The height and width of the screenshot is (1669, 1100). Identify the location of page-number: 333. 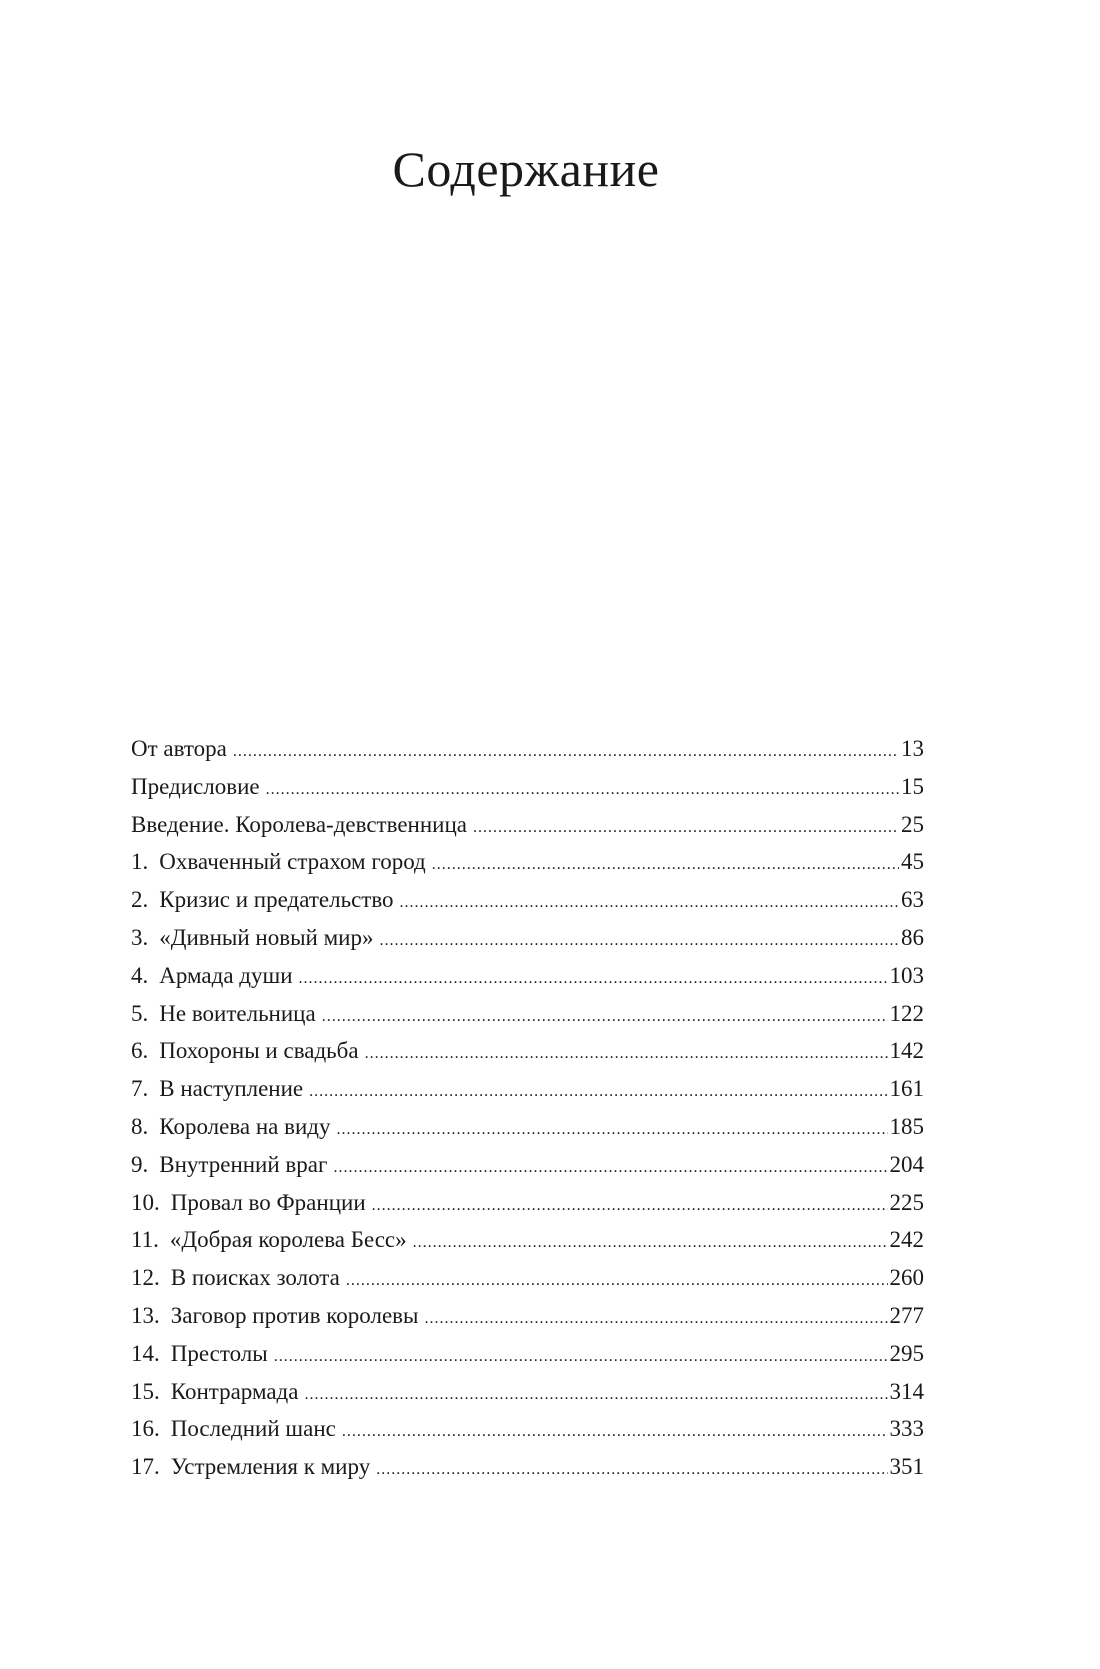
(907, 1429).